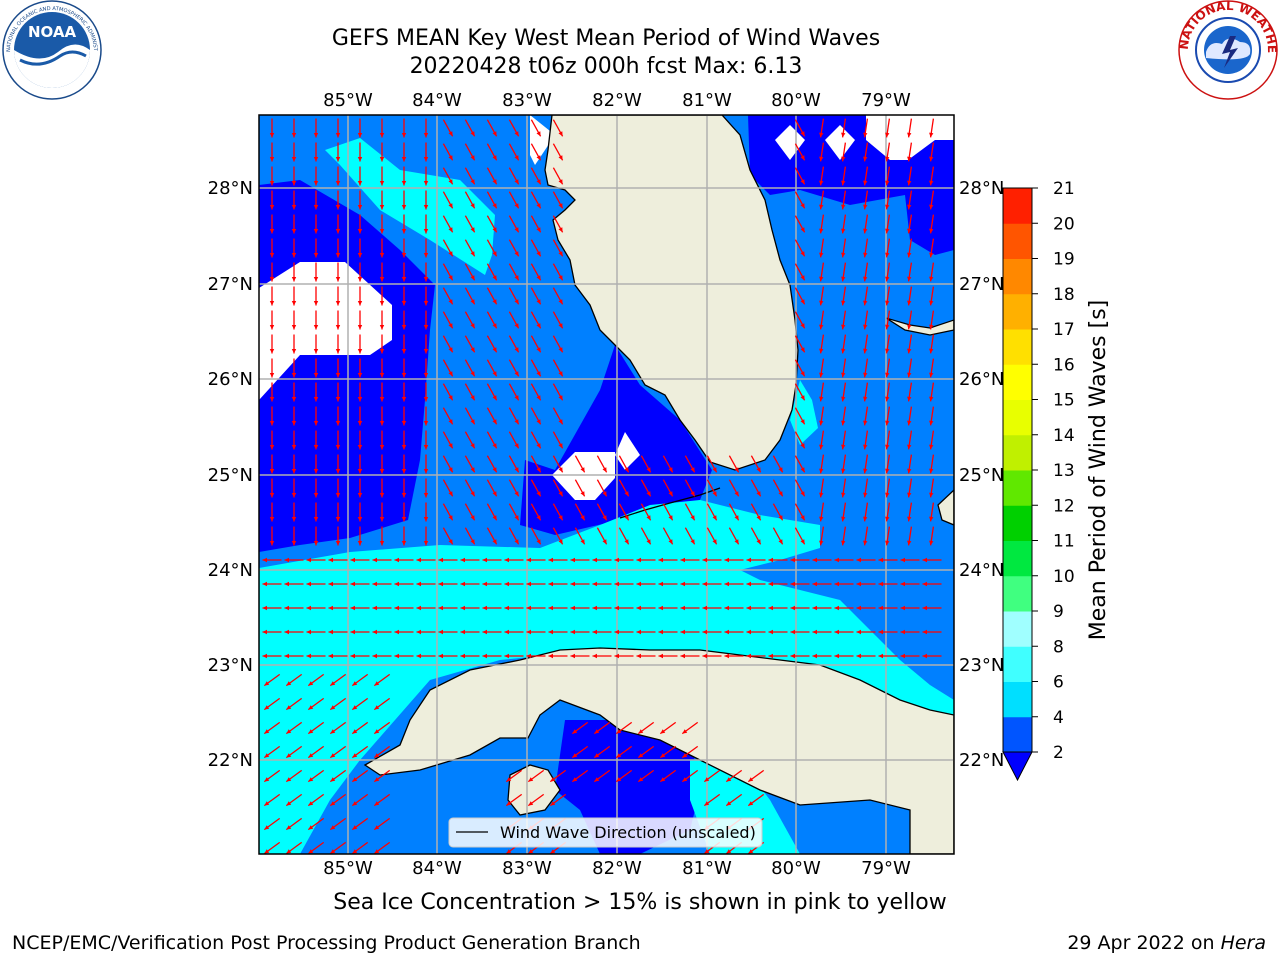 This screenshot has height=960, width=1280. I want to click on lat-label-left: 26°N, so click(230, 379).